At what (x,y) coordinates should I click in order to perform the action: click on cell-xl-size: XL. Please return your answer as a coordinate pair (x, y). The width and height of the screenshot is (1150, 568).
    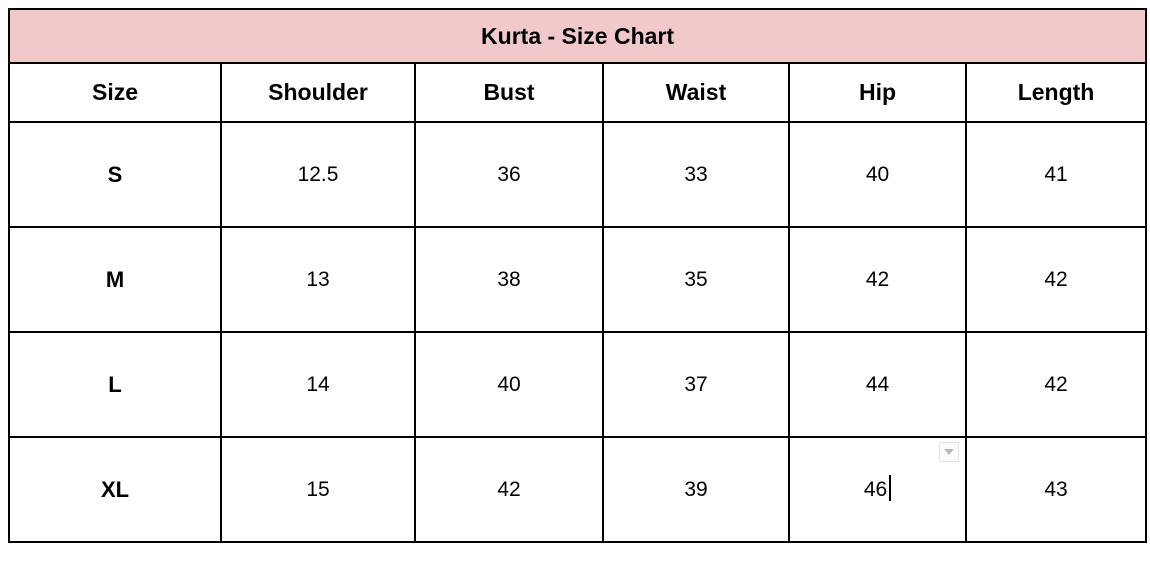
    Looking at the image, I should click on (115, 489).